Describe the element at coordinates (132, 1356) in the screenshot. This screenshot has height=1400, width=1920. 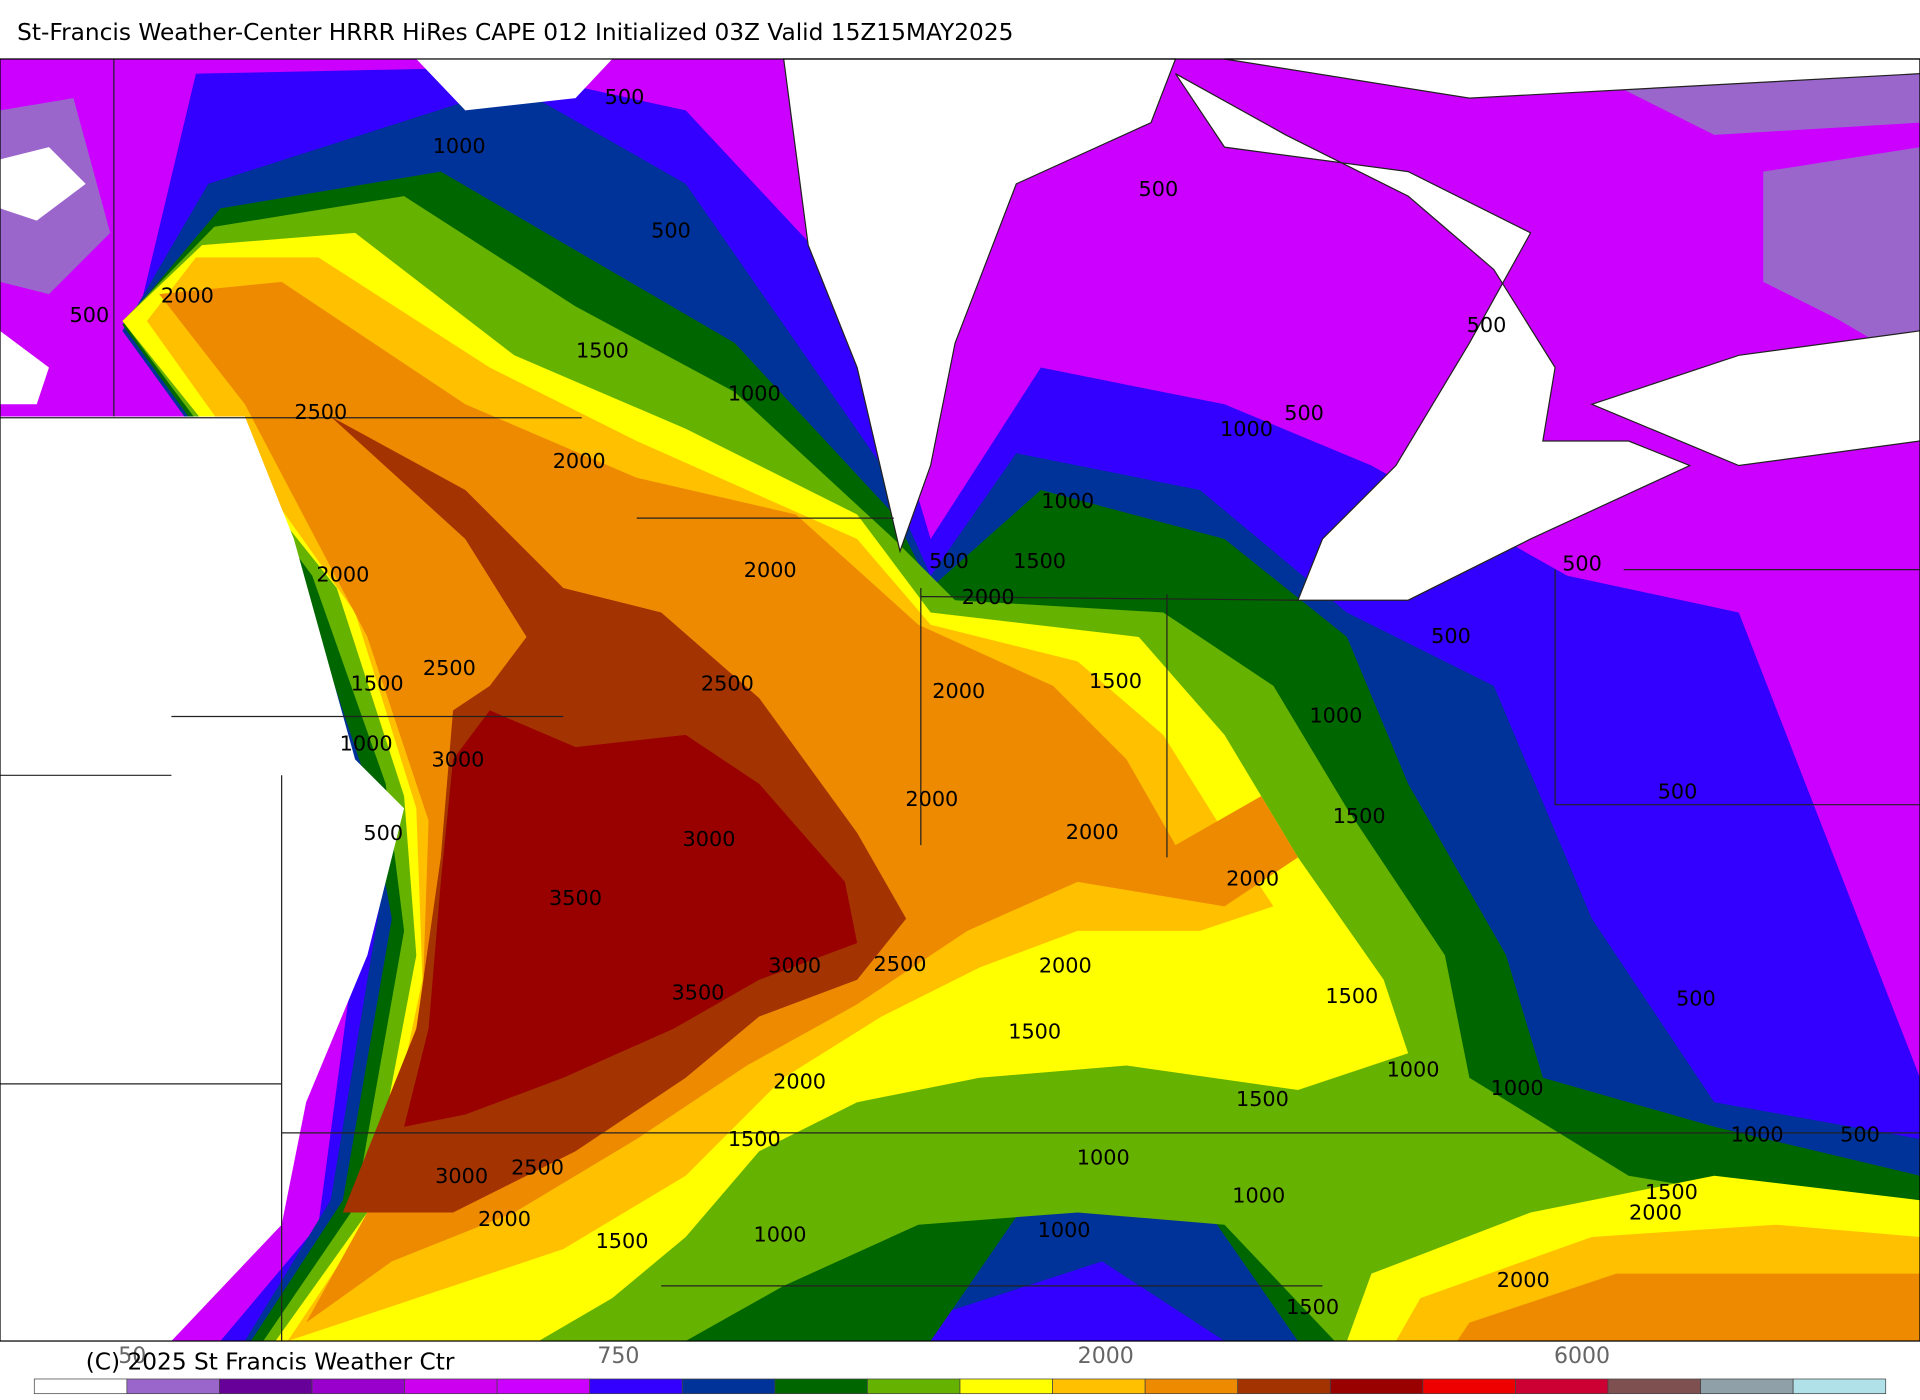
I see `colorbar-label: 50` at that location.